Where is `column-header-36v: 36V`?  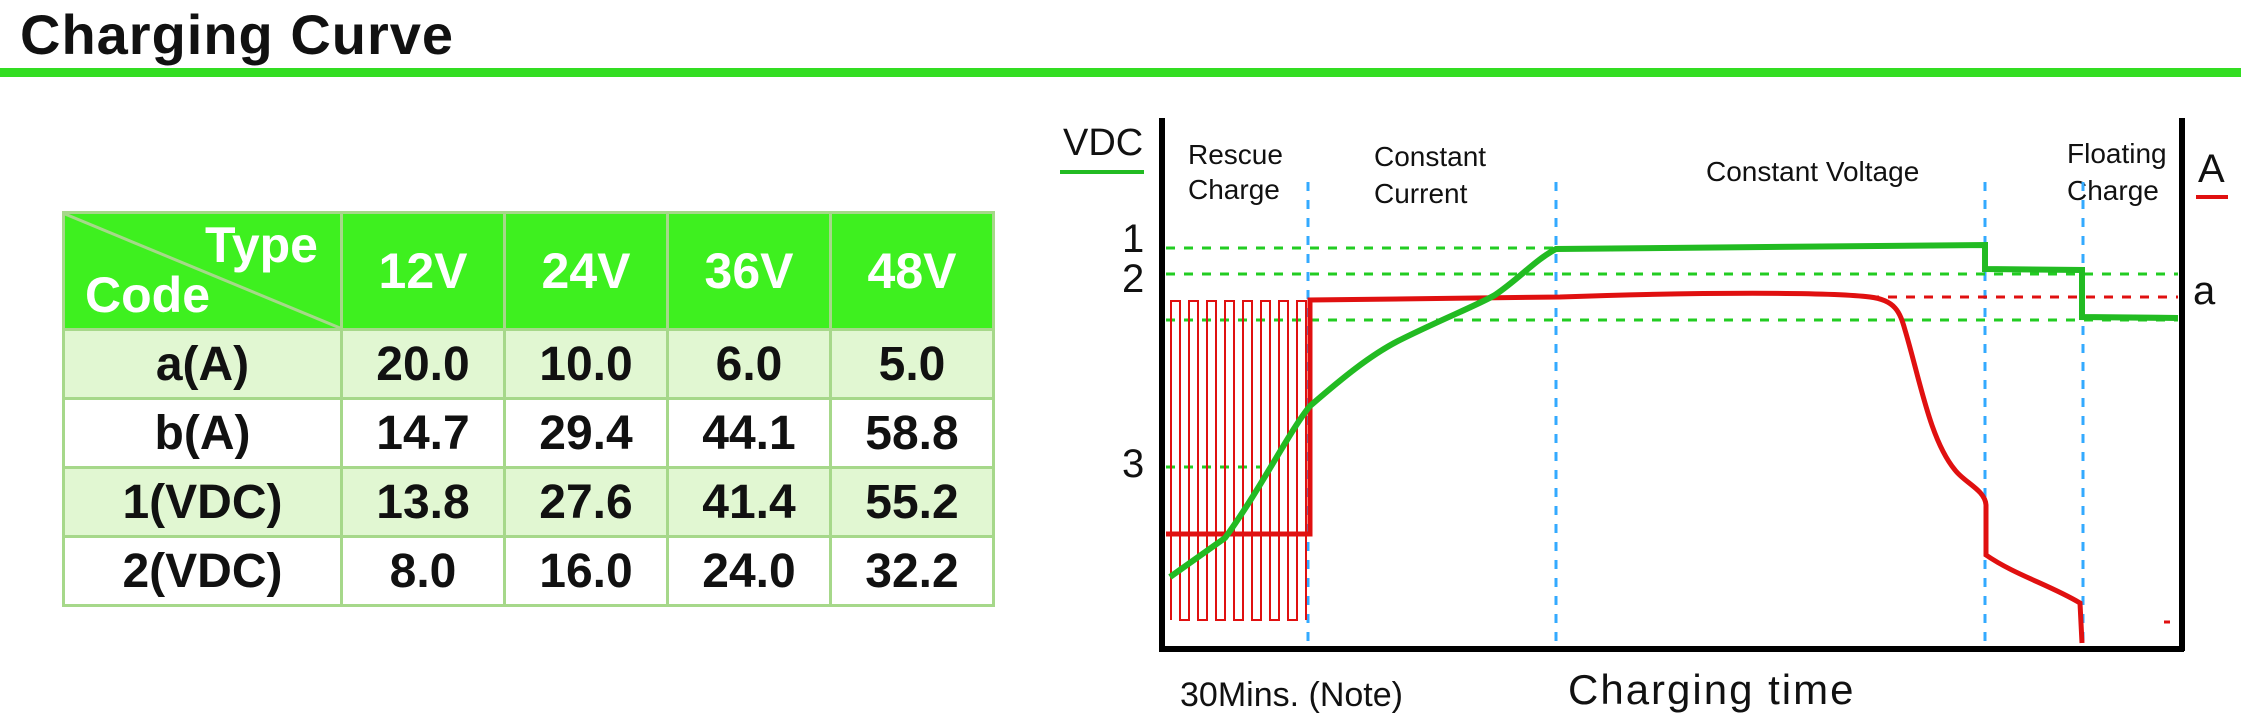 column-header-36v: 36V is located at coordinates (749, 271).